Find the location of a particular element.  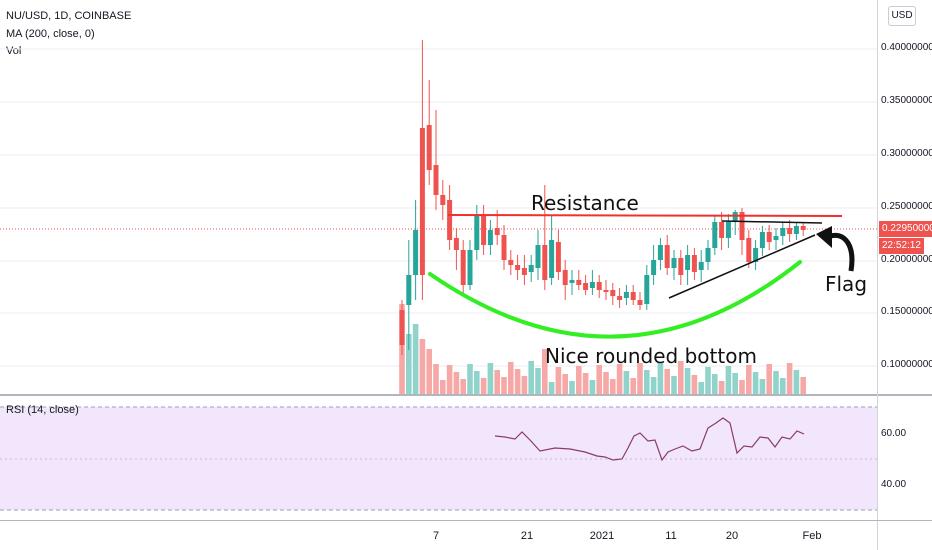

price-tick-label: 0.40000000 is located at coordinates (906, 47).